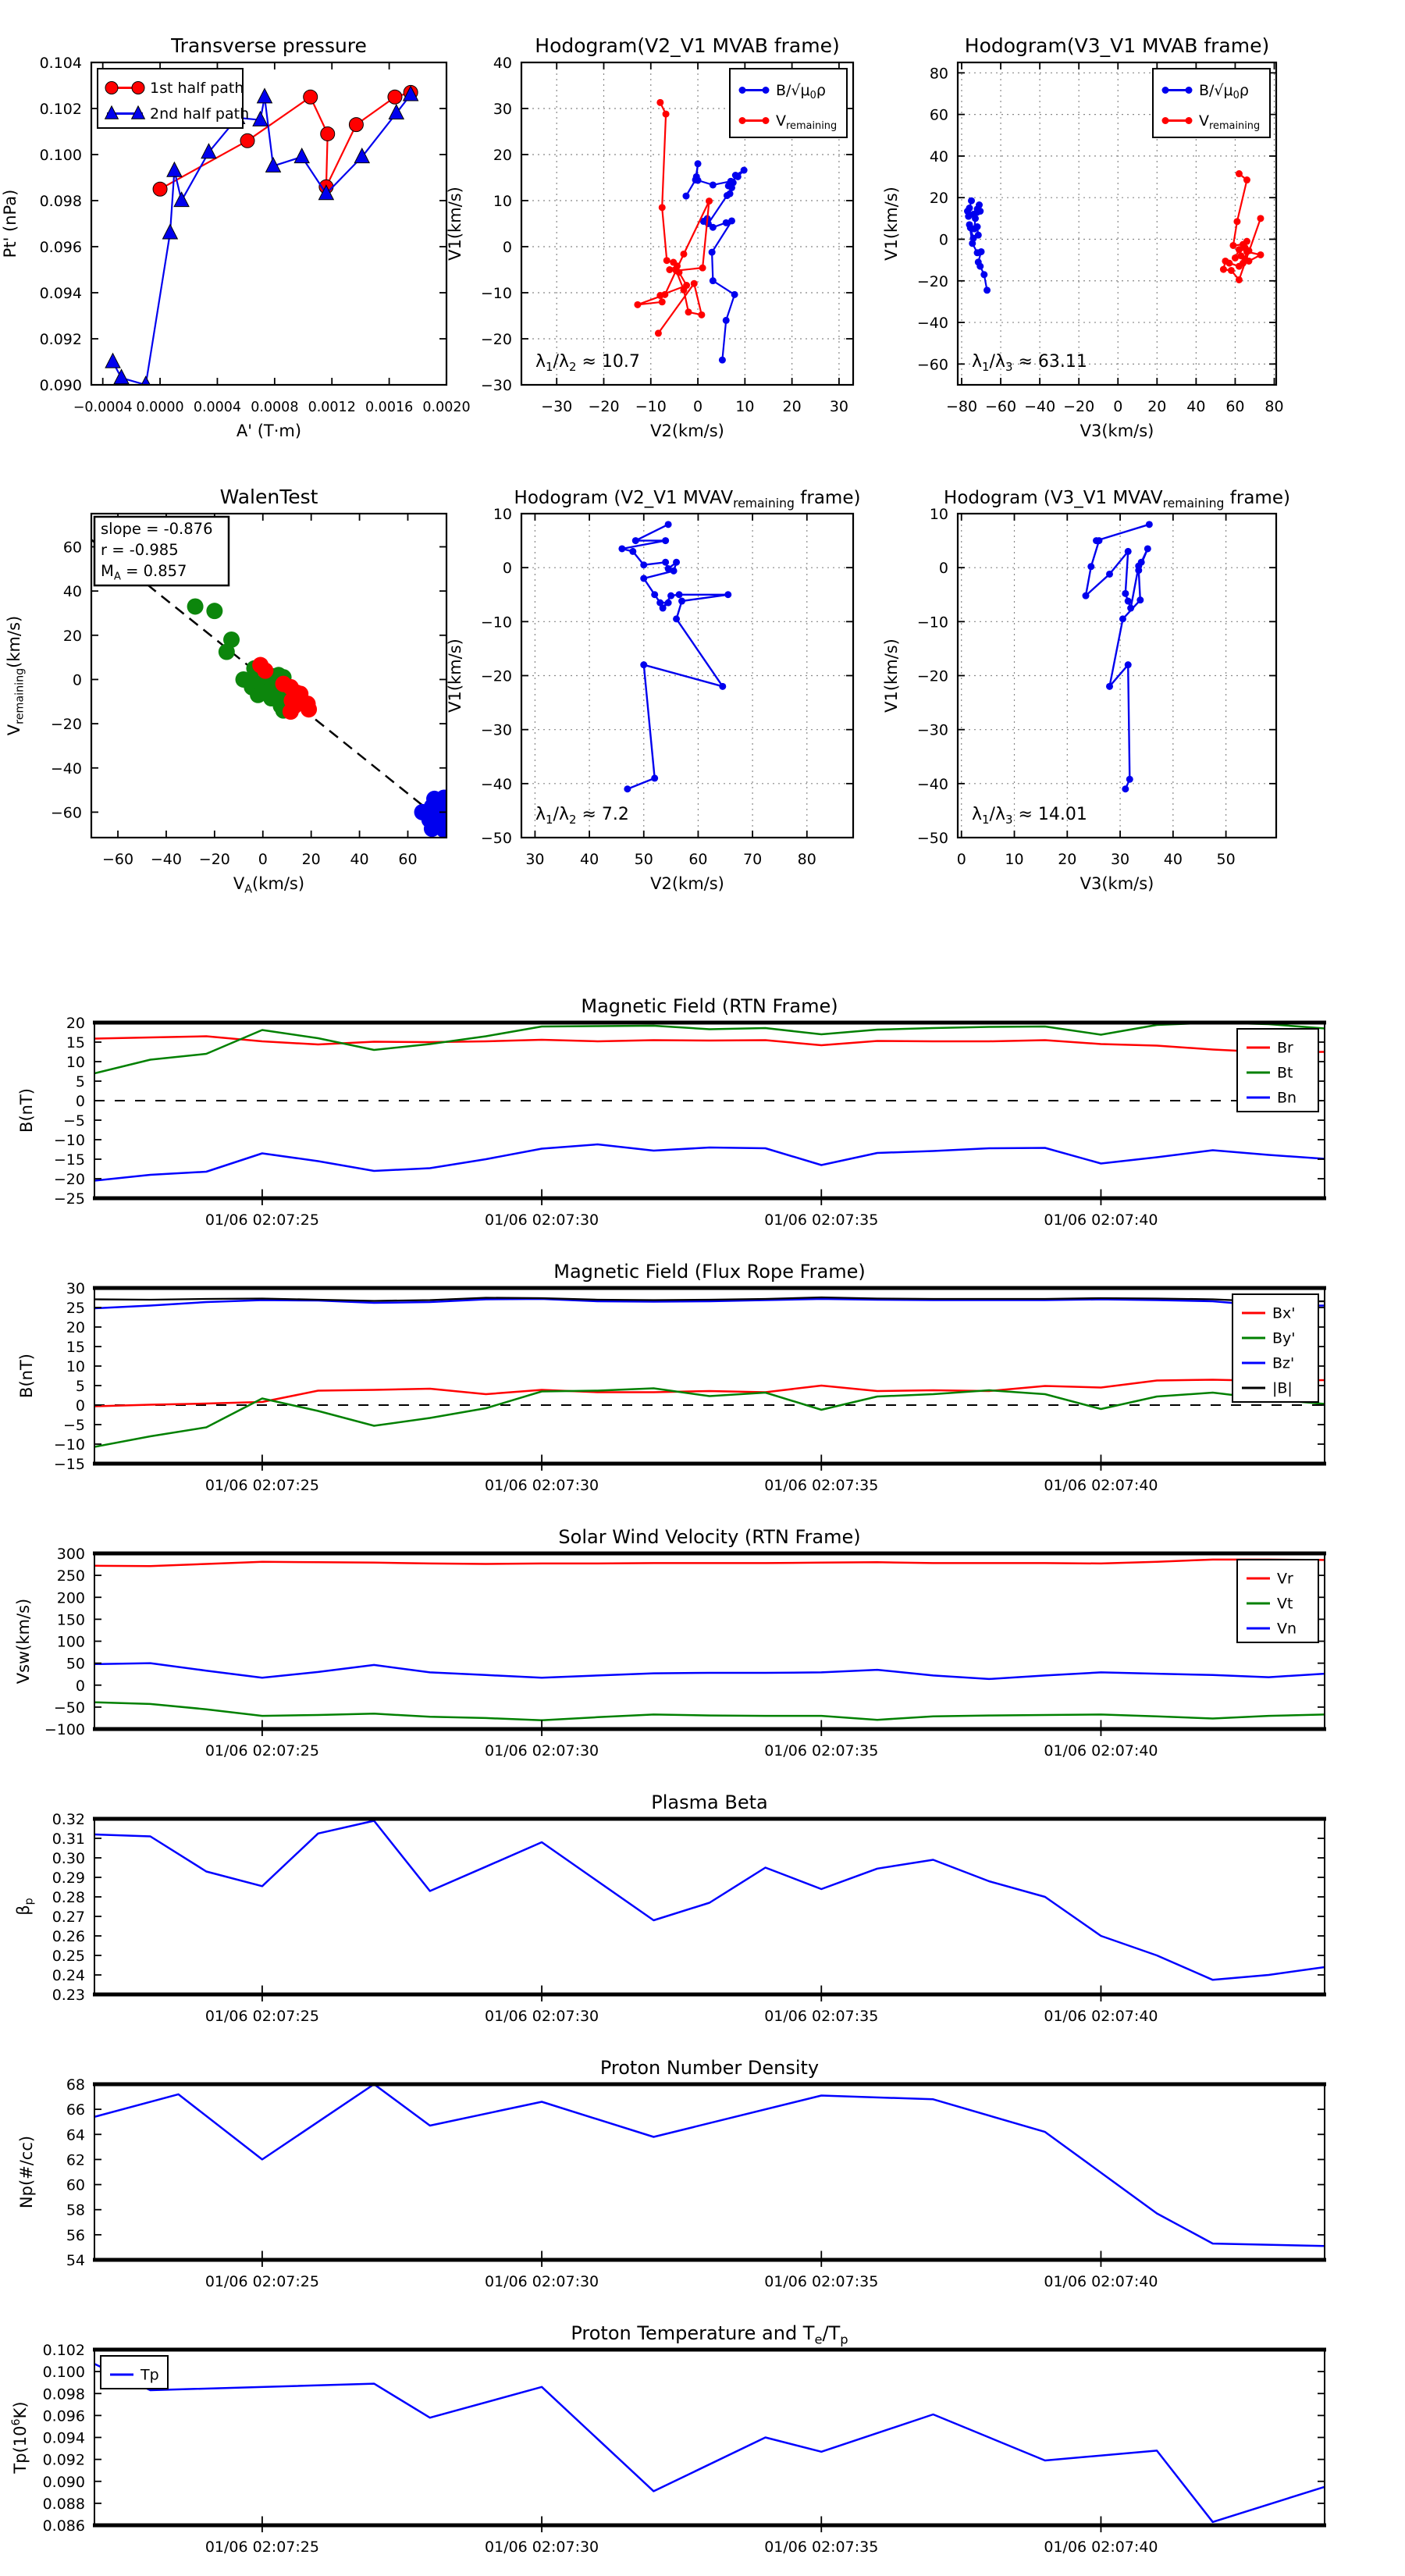  Describe the element at coordinates (269, 497) in the screenshot. I see `chart-title: WalenTest` at that location.